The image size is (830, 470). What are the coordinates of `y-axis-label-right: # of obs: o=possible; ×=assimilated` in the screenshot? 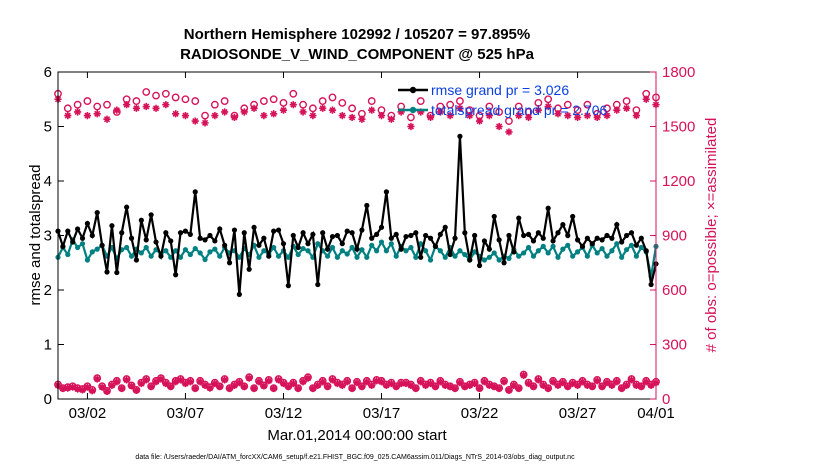 It's located at (711, 235).